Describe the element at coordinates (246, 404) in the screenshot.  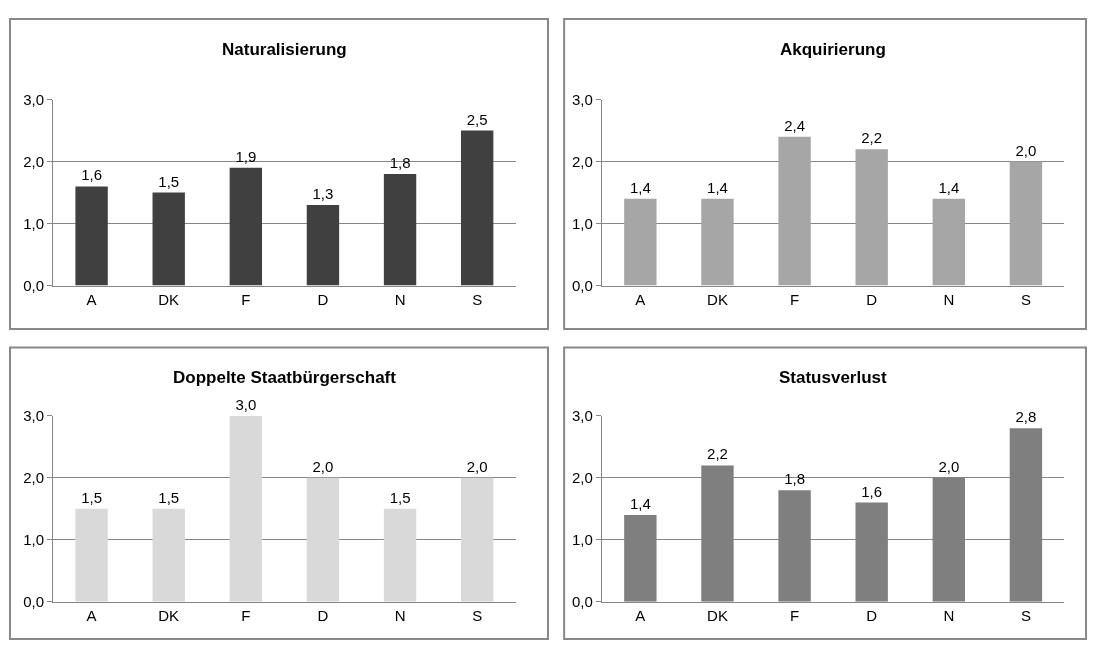
I see `data-label: 3,0` at that location.